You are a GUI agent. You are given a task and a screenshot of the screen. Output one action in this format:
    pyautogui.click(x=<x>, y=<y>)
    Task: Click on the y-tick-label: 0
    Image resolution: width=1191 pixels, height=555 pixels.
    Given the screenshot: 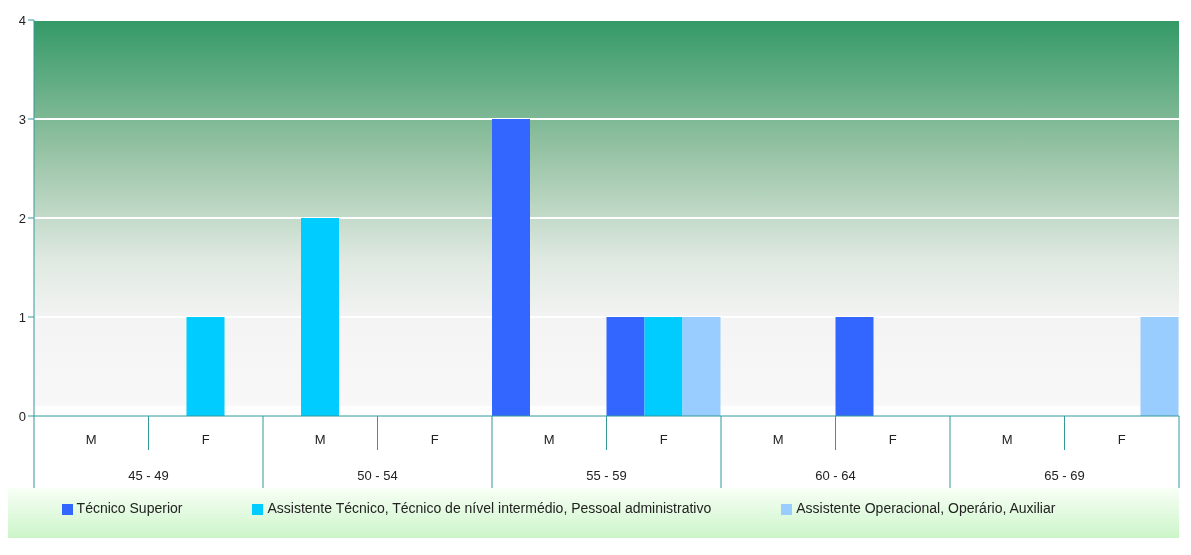 What is the action you would take?
    pyautogui.click(x=22, y=416)
    